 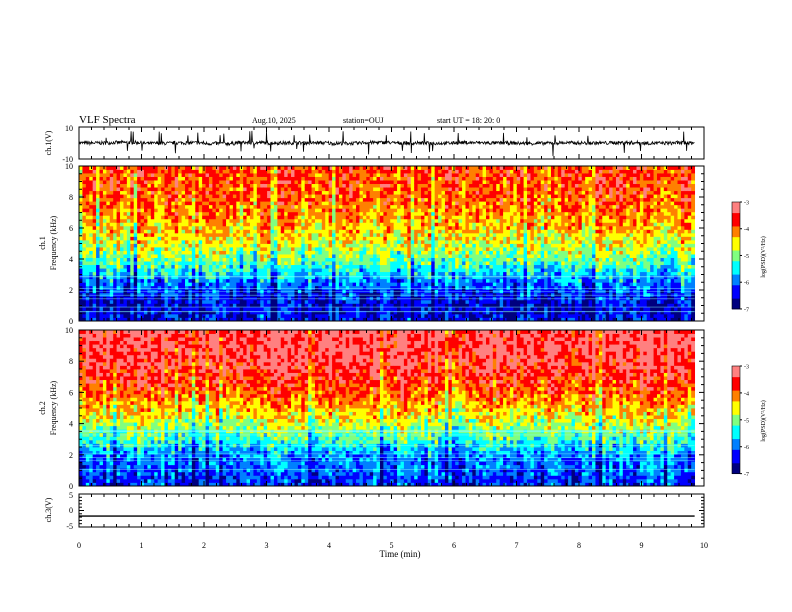 What do you see at coordinates (69, 128) in the screenshot?
I see `ch1-ytick-top: 10` at bounding box center [69, 128].